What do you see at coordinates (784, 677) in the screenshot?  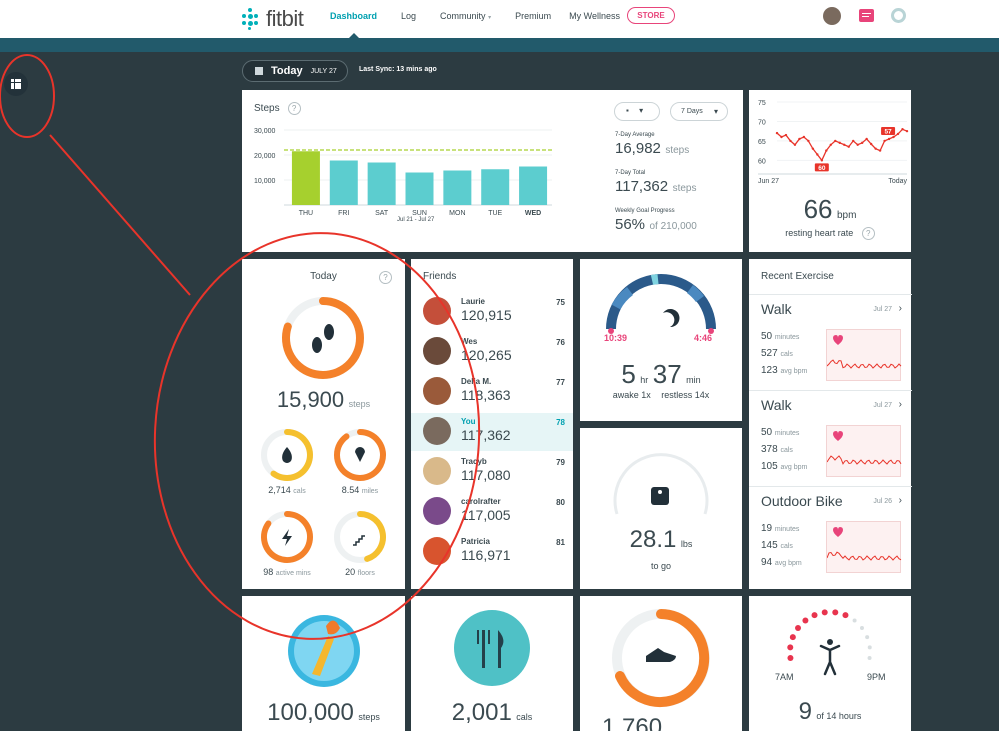 I see `hourly-start: 7AM` at bounding box center [784, 677].